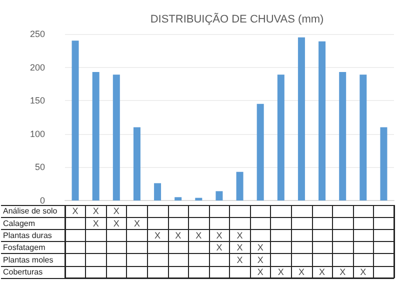 Image resolution: width=400 pixels, height=288 pixels. Describe the element at coordinates (42, 201) in the screenshot. I see `y-tick-label: 0` at that location.